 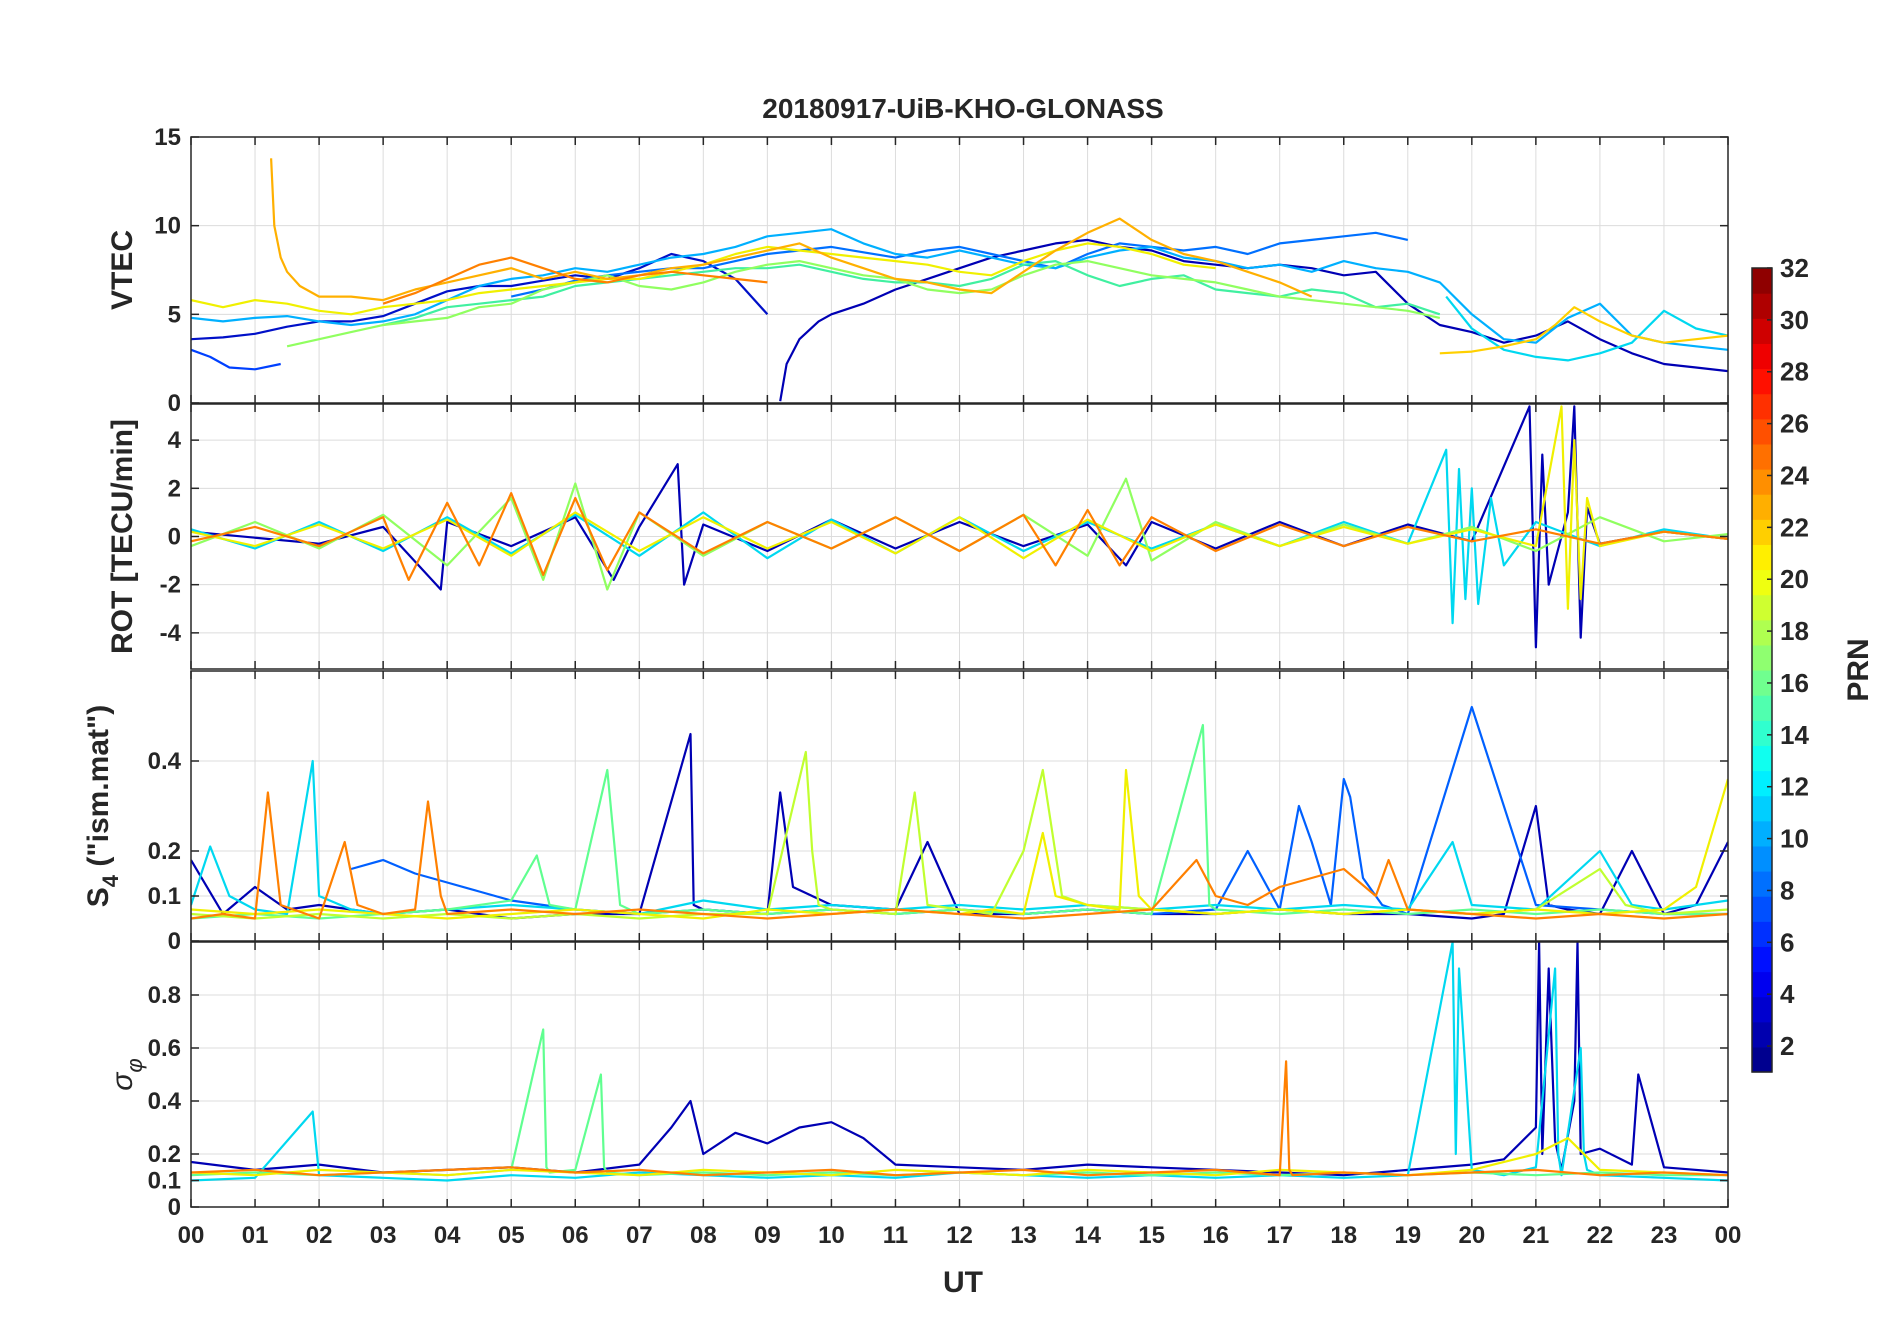 I want to click on x-tick-label: 19, so click(x=1407, y=1235).